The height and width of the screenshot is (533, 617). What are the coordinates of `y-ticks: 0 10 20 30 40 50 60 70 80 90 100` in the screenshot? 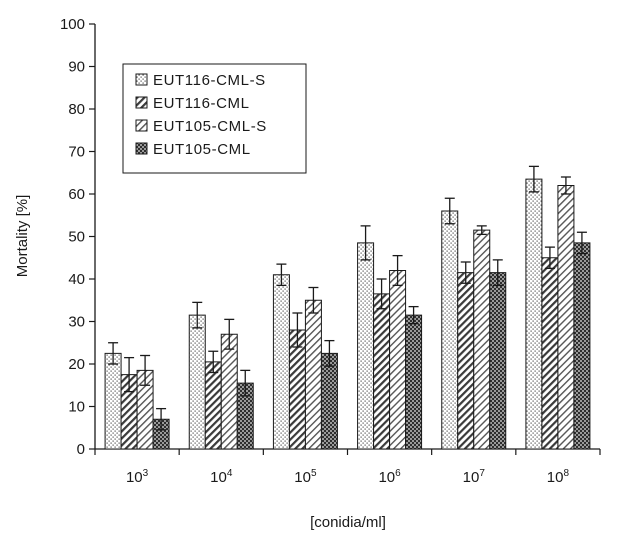 It's located at (77, 237).